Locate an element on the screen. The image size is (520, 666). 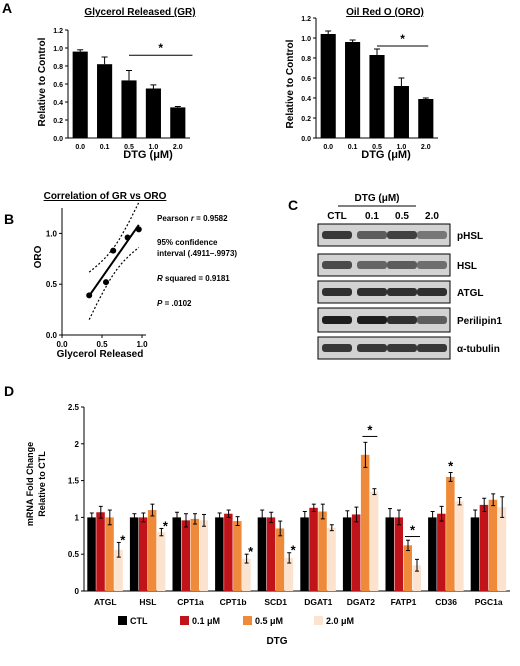
blot-row-label: pHSL is located at coordinates (470, 236).